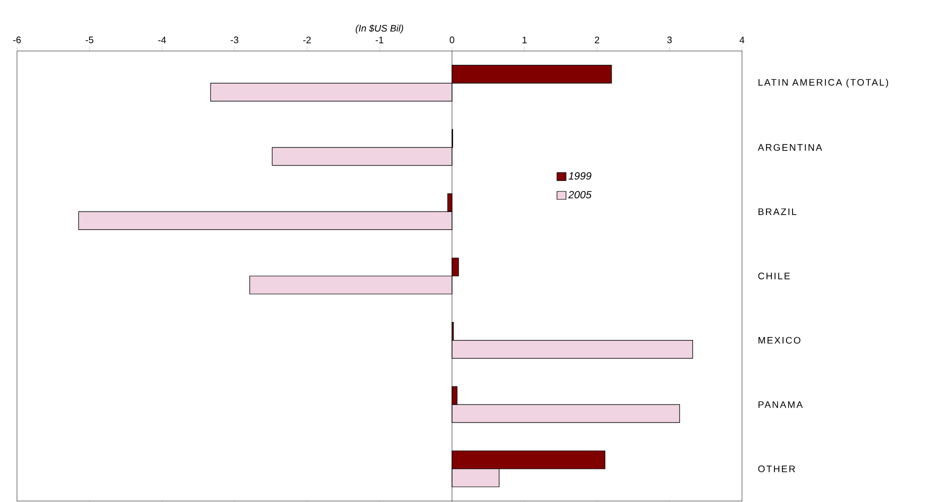 Image resolution: width=943 pixels, height=502 pixels. What do you see at coordinates (580, 194) in the screenshot?
I see `legend-label: 2005` at bounding box center [580, 194].